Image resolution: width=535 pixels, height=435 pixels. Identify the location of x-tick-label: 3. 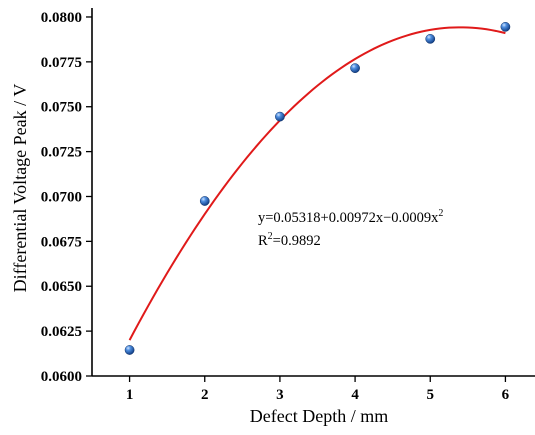
(280, 395).